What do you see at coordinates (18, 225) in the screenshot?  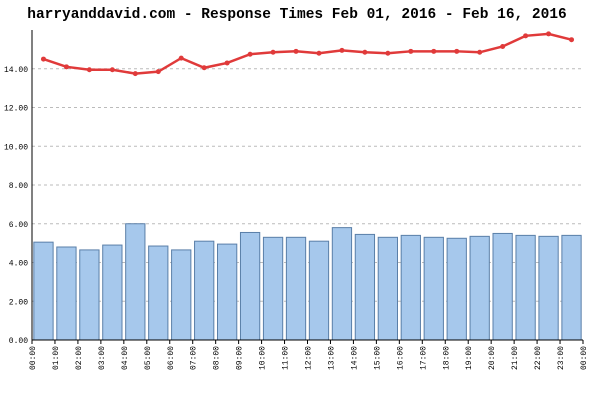 I see `y-tick-label: 6.00` at bounding box center [18, 225].